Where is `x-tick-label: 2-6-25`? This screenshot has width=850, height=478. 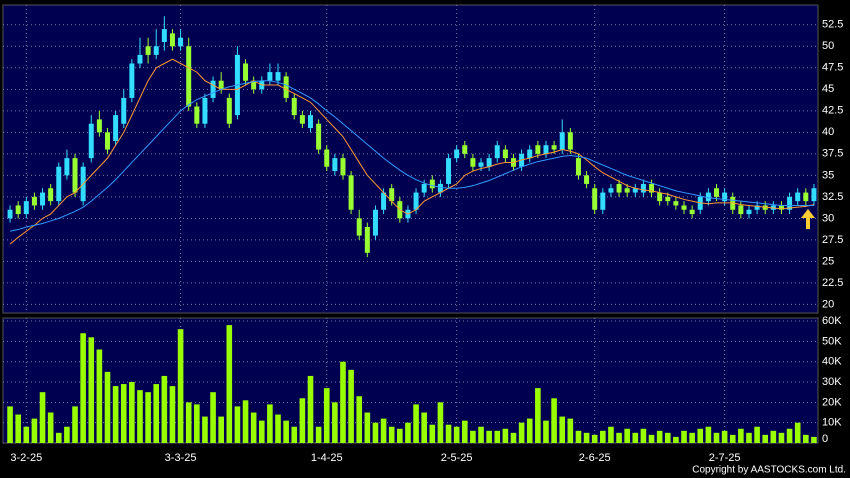
x-tick-label: 2-6-25 is located at coordinates (595, 458).